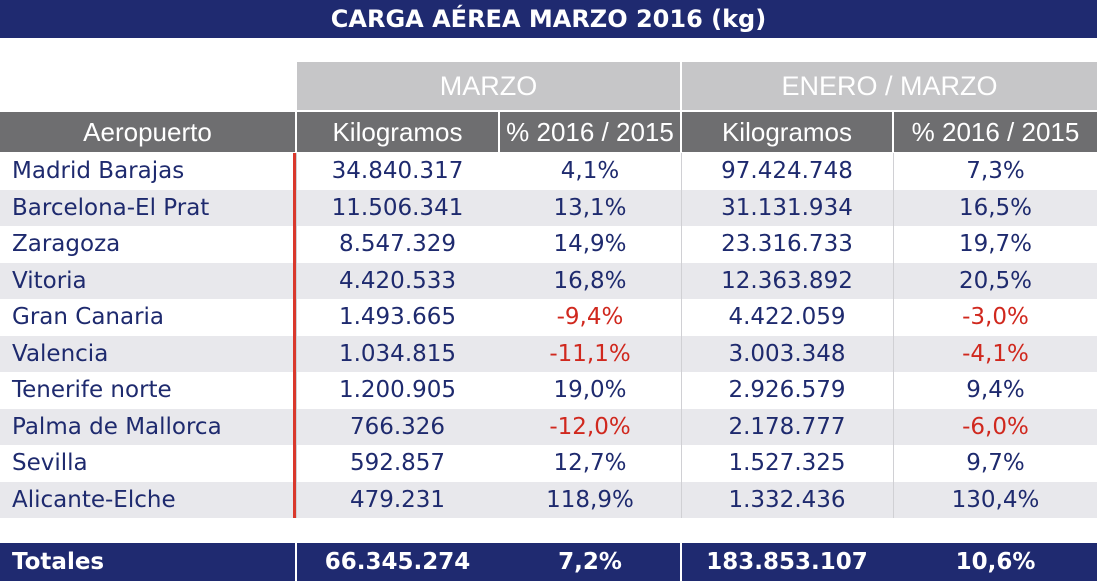  What do you see at coordinates (397, 353) in the screenshot?
I see `value-cell: 1.034.815` at bounding box center [397, 353].